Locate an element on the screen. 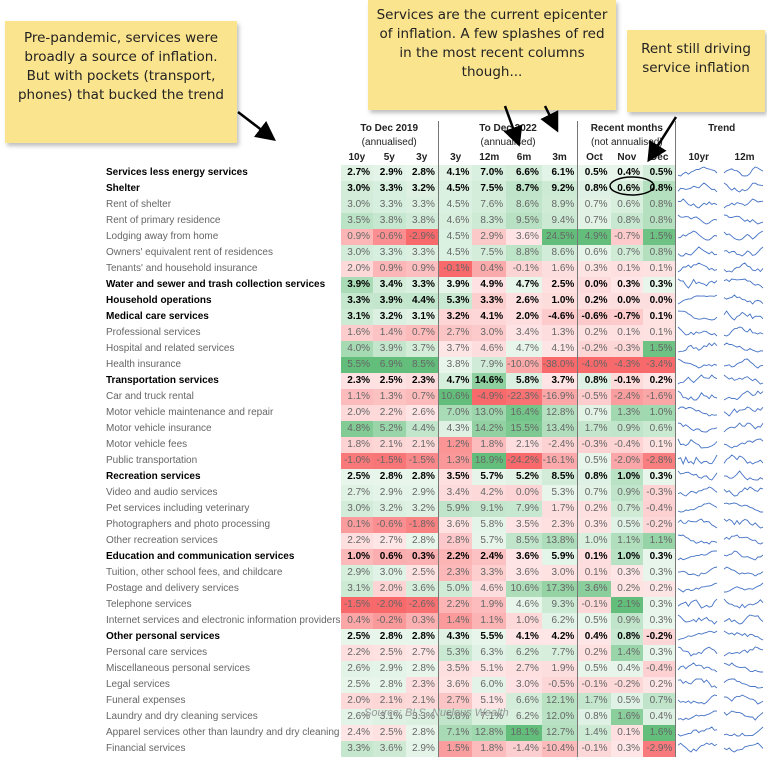 This screenshot has height=757, width=767. row-label: Professional services is located at coordinates (153, 333).